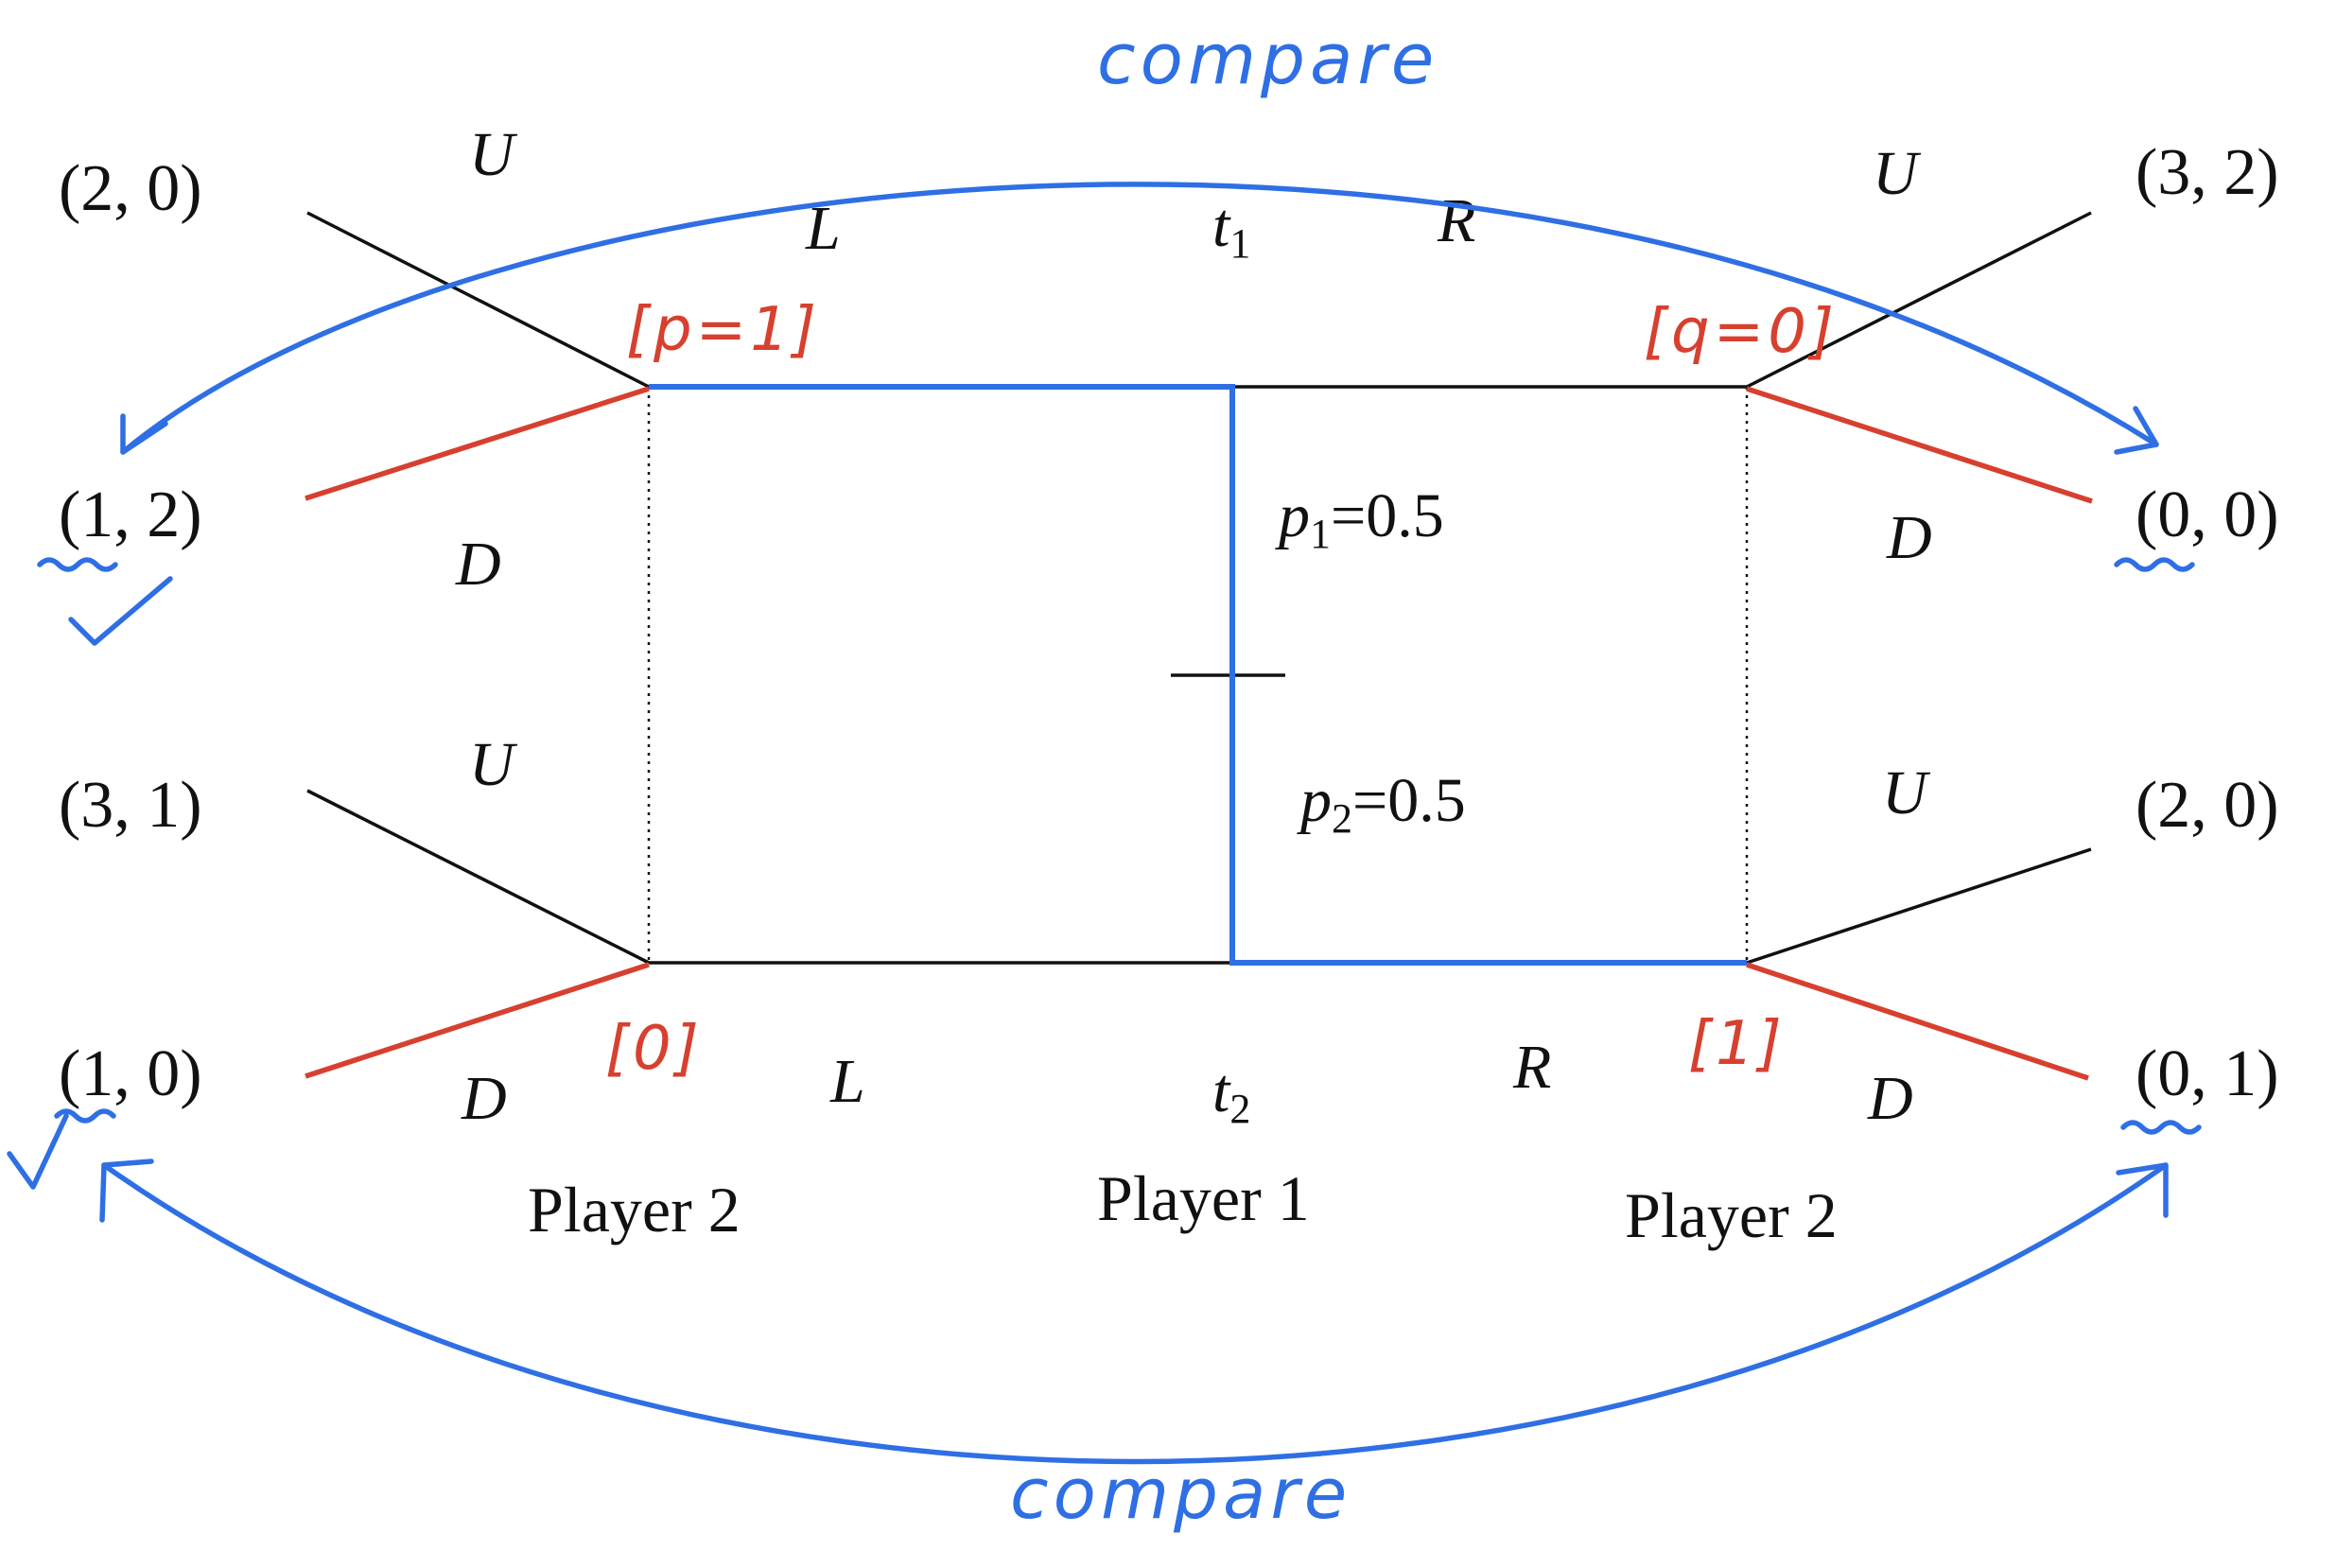  Describe the element at coordinates (477, 444) in the screenshot. I see `br-top-left-down` at that location.